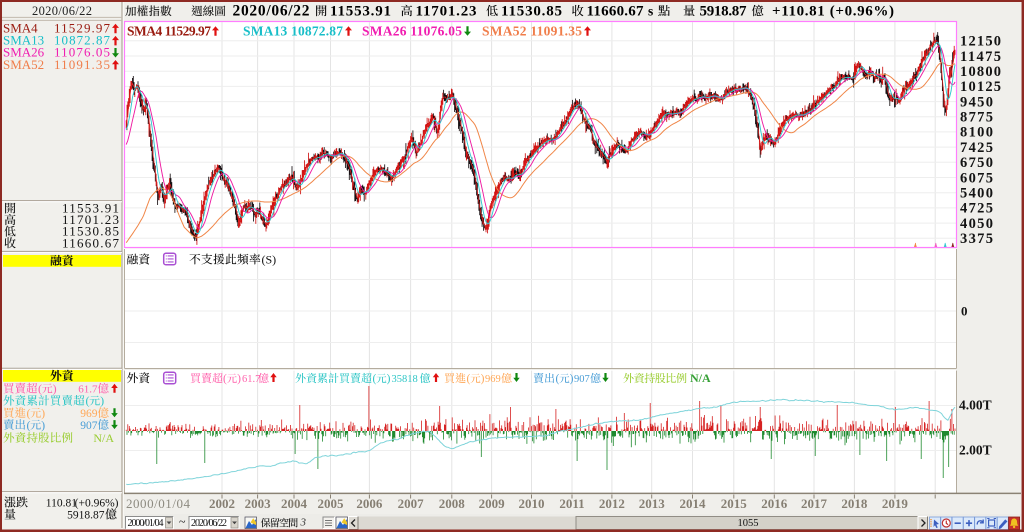 Image resolution: width=1024 pixels, height=532 pixels. I want to click on svg-text: 8100, so click(976, 133).